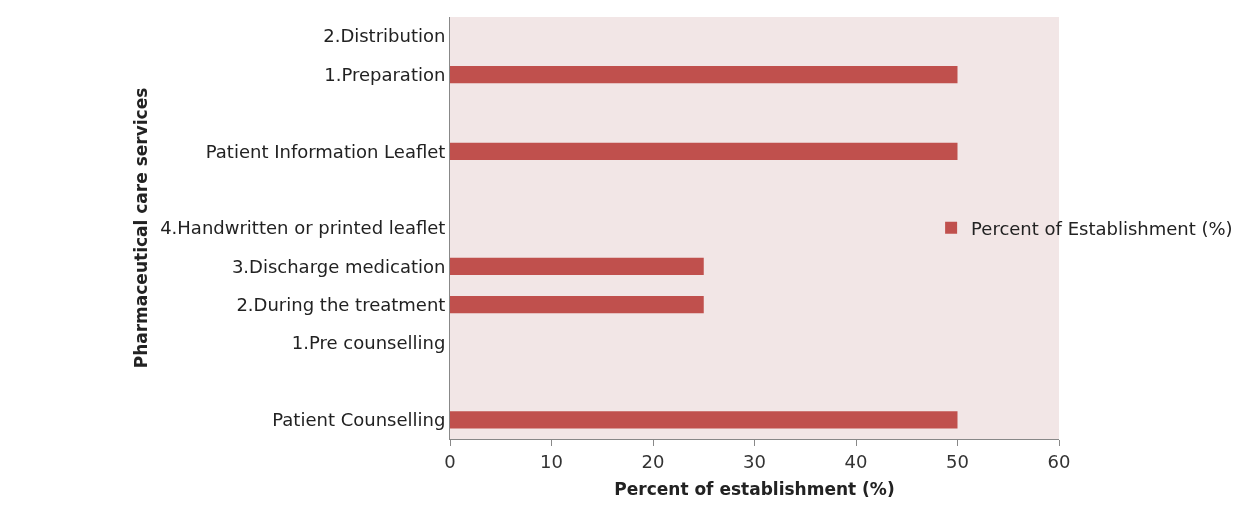 The height and width of the screenshot is (531, 1250). I want to click on y-tick-label: 3.Discharge medication, so click(338, 266).